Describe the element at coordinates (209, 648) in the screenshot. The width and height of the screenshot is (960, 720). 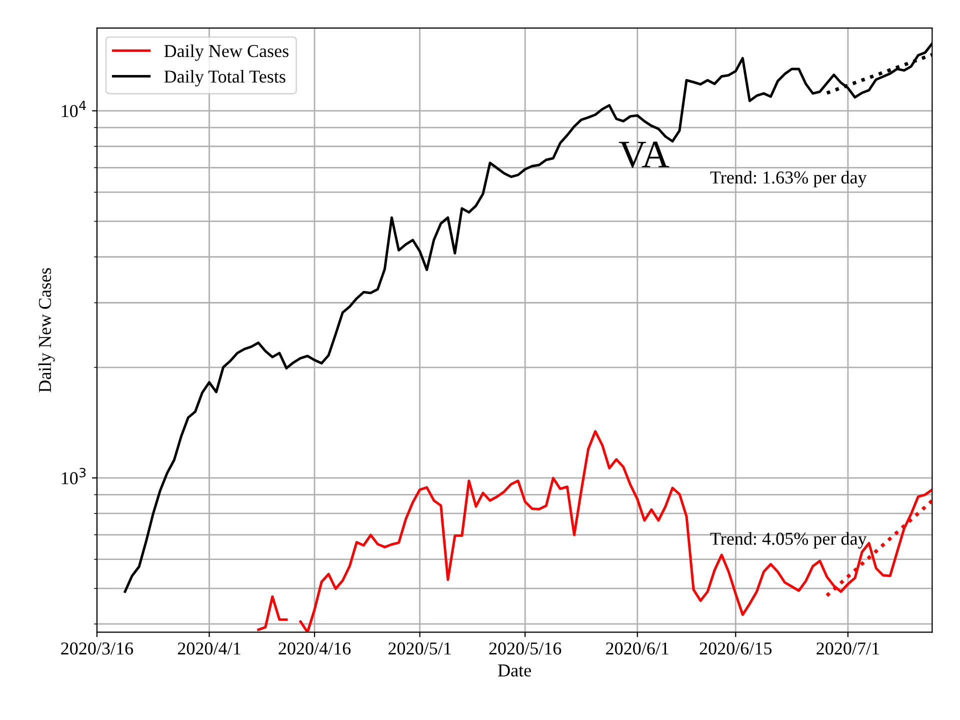
I see `x-tick-label: 2020/4/1` at that location.